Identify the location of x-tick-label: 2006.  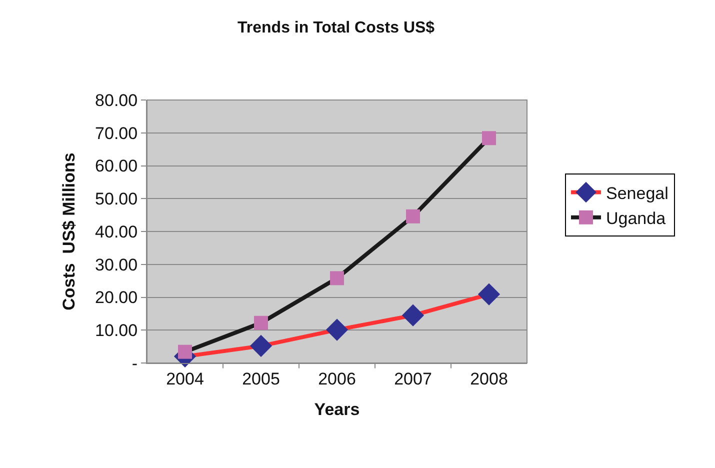
(337, 378).